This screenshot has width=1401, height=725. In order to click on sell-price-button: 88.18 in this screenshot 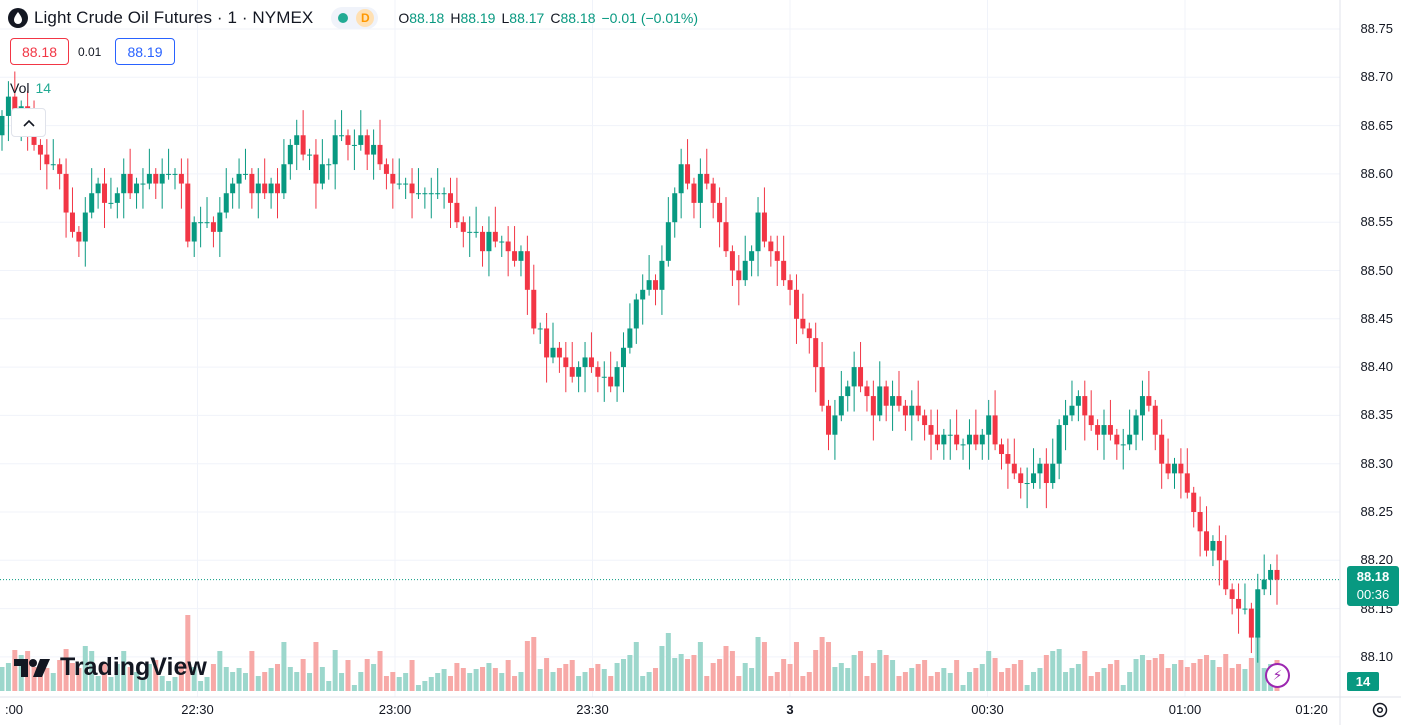, I will do `click(39, 51)`.